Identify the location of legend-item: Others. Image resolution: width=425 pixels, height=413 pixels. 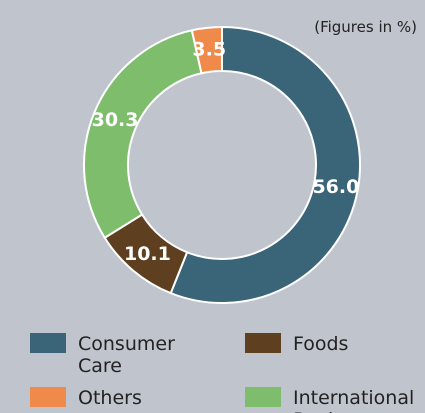
(137, 400).